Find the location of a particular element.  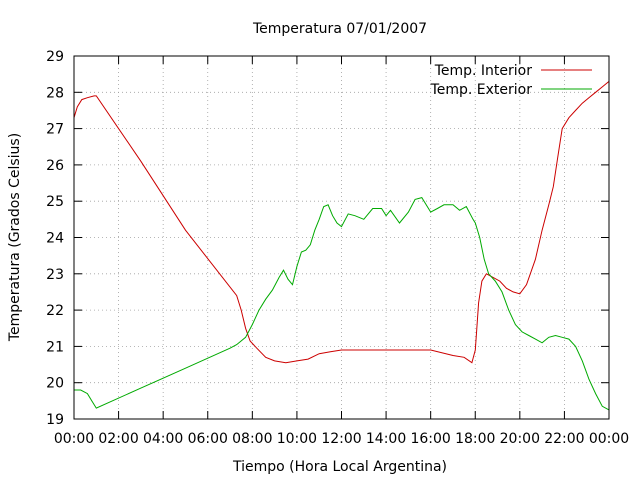

x-tick-label: 06:00 is located at coordinates (208, 439).